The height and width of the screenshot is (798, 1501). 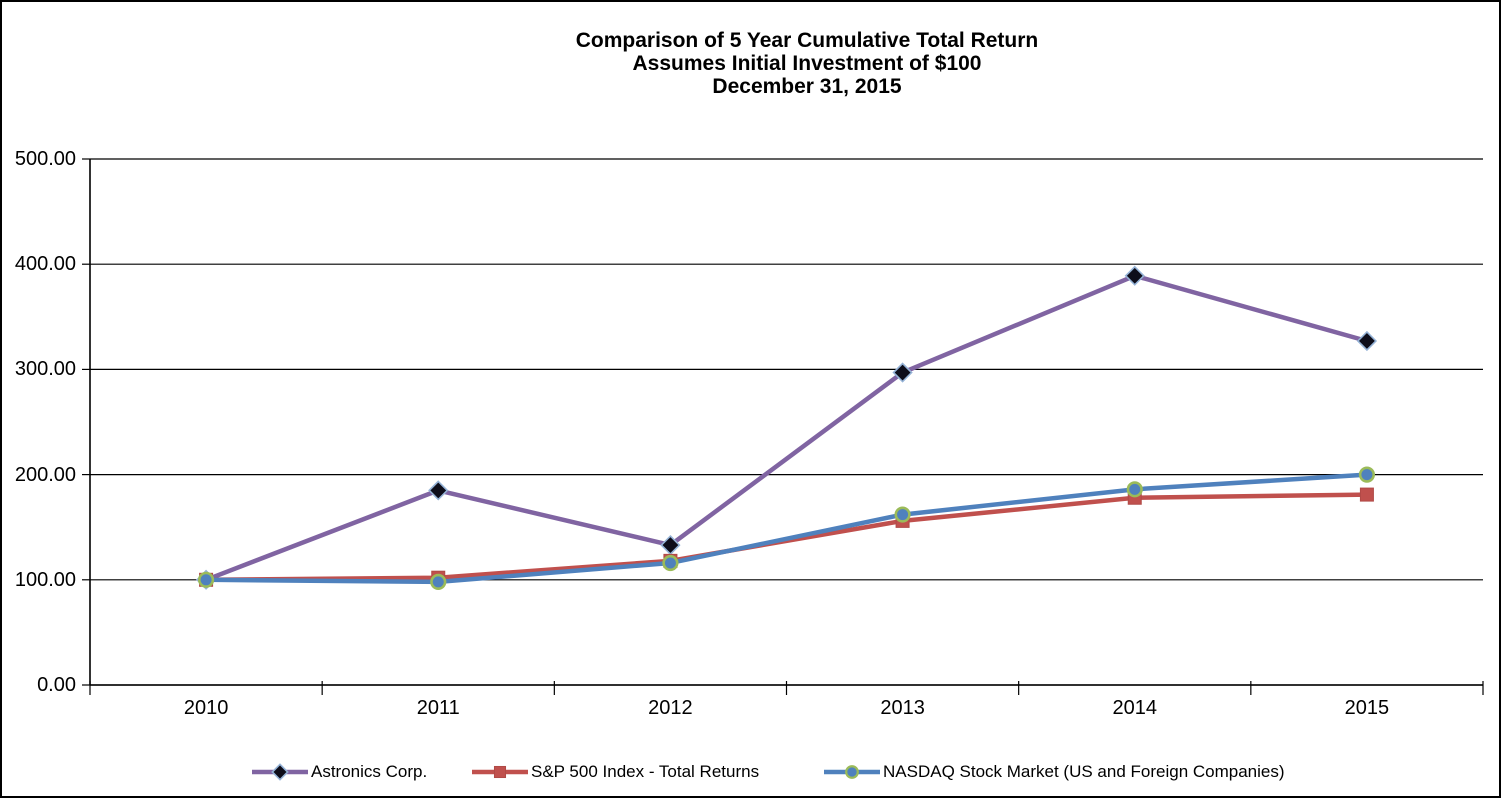 What do you see at coordinates (438, 708) in the screenshot?
I see `x-tick-label: 2011` at bounding box center [438, 708].